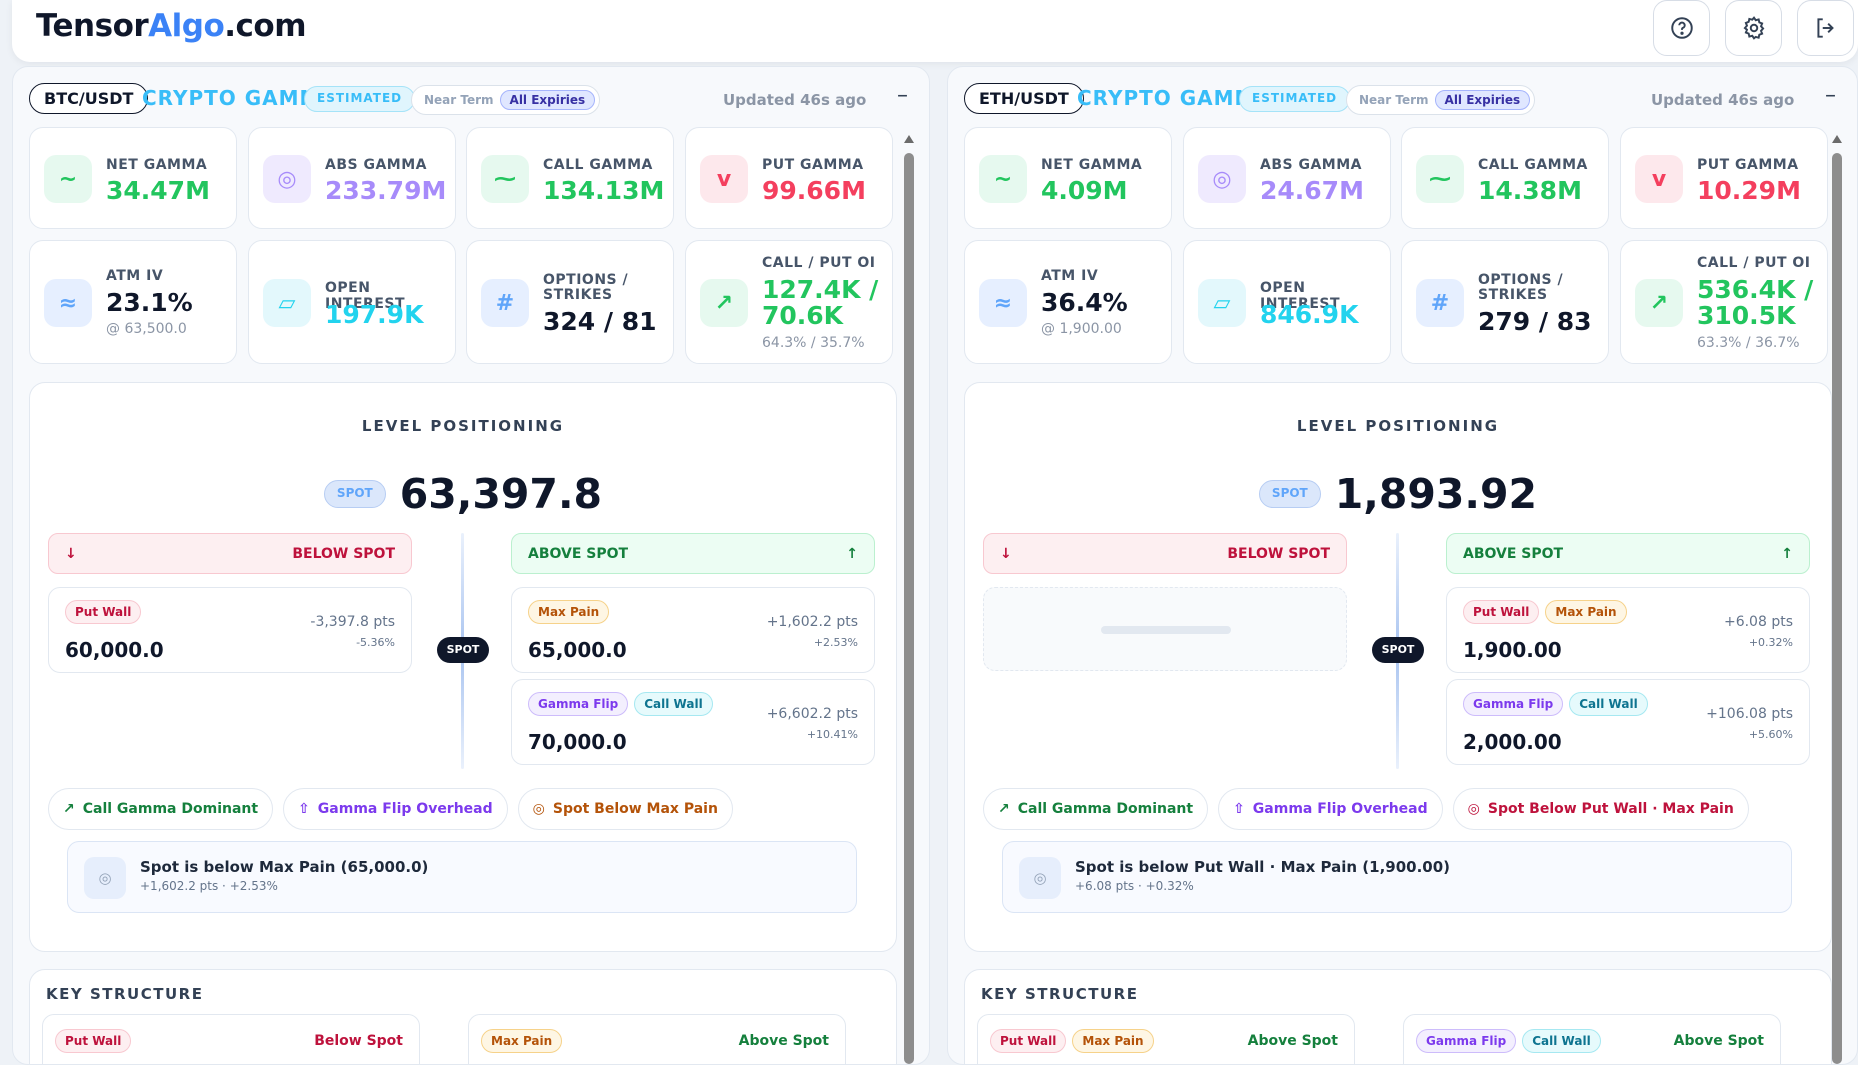 This screenshot has width=1858, height=1065. I want to click on abs-gamma-icon: ◎, so click(287, 179).